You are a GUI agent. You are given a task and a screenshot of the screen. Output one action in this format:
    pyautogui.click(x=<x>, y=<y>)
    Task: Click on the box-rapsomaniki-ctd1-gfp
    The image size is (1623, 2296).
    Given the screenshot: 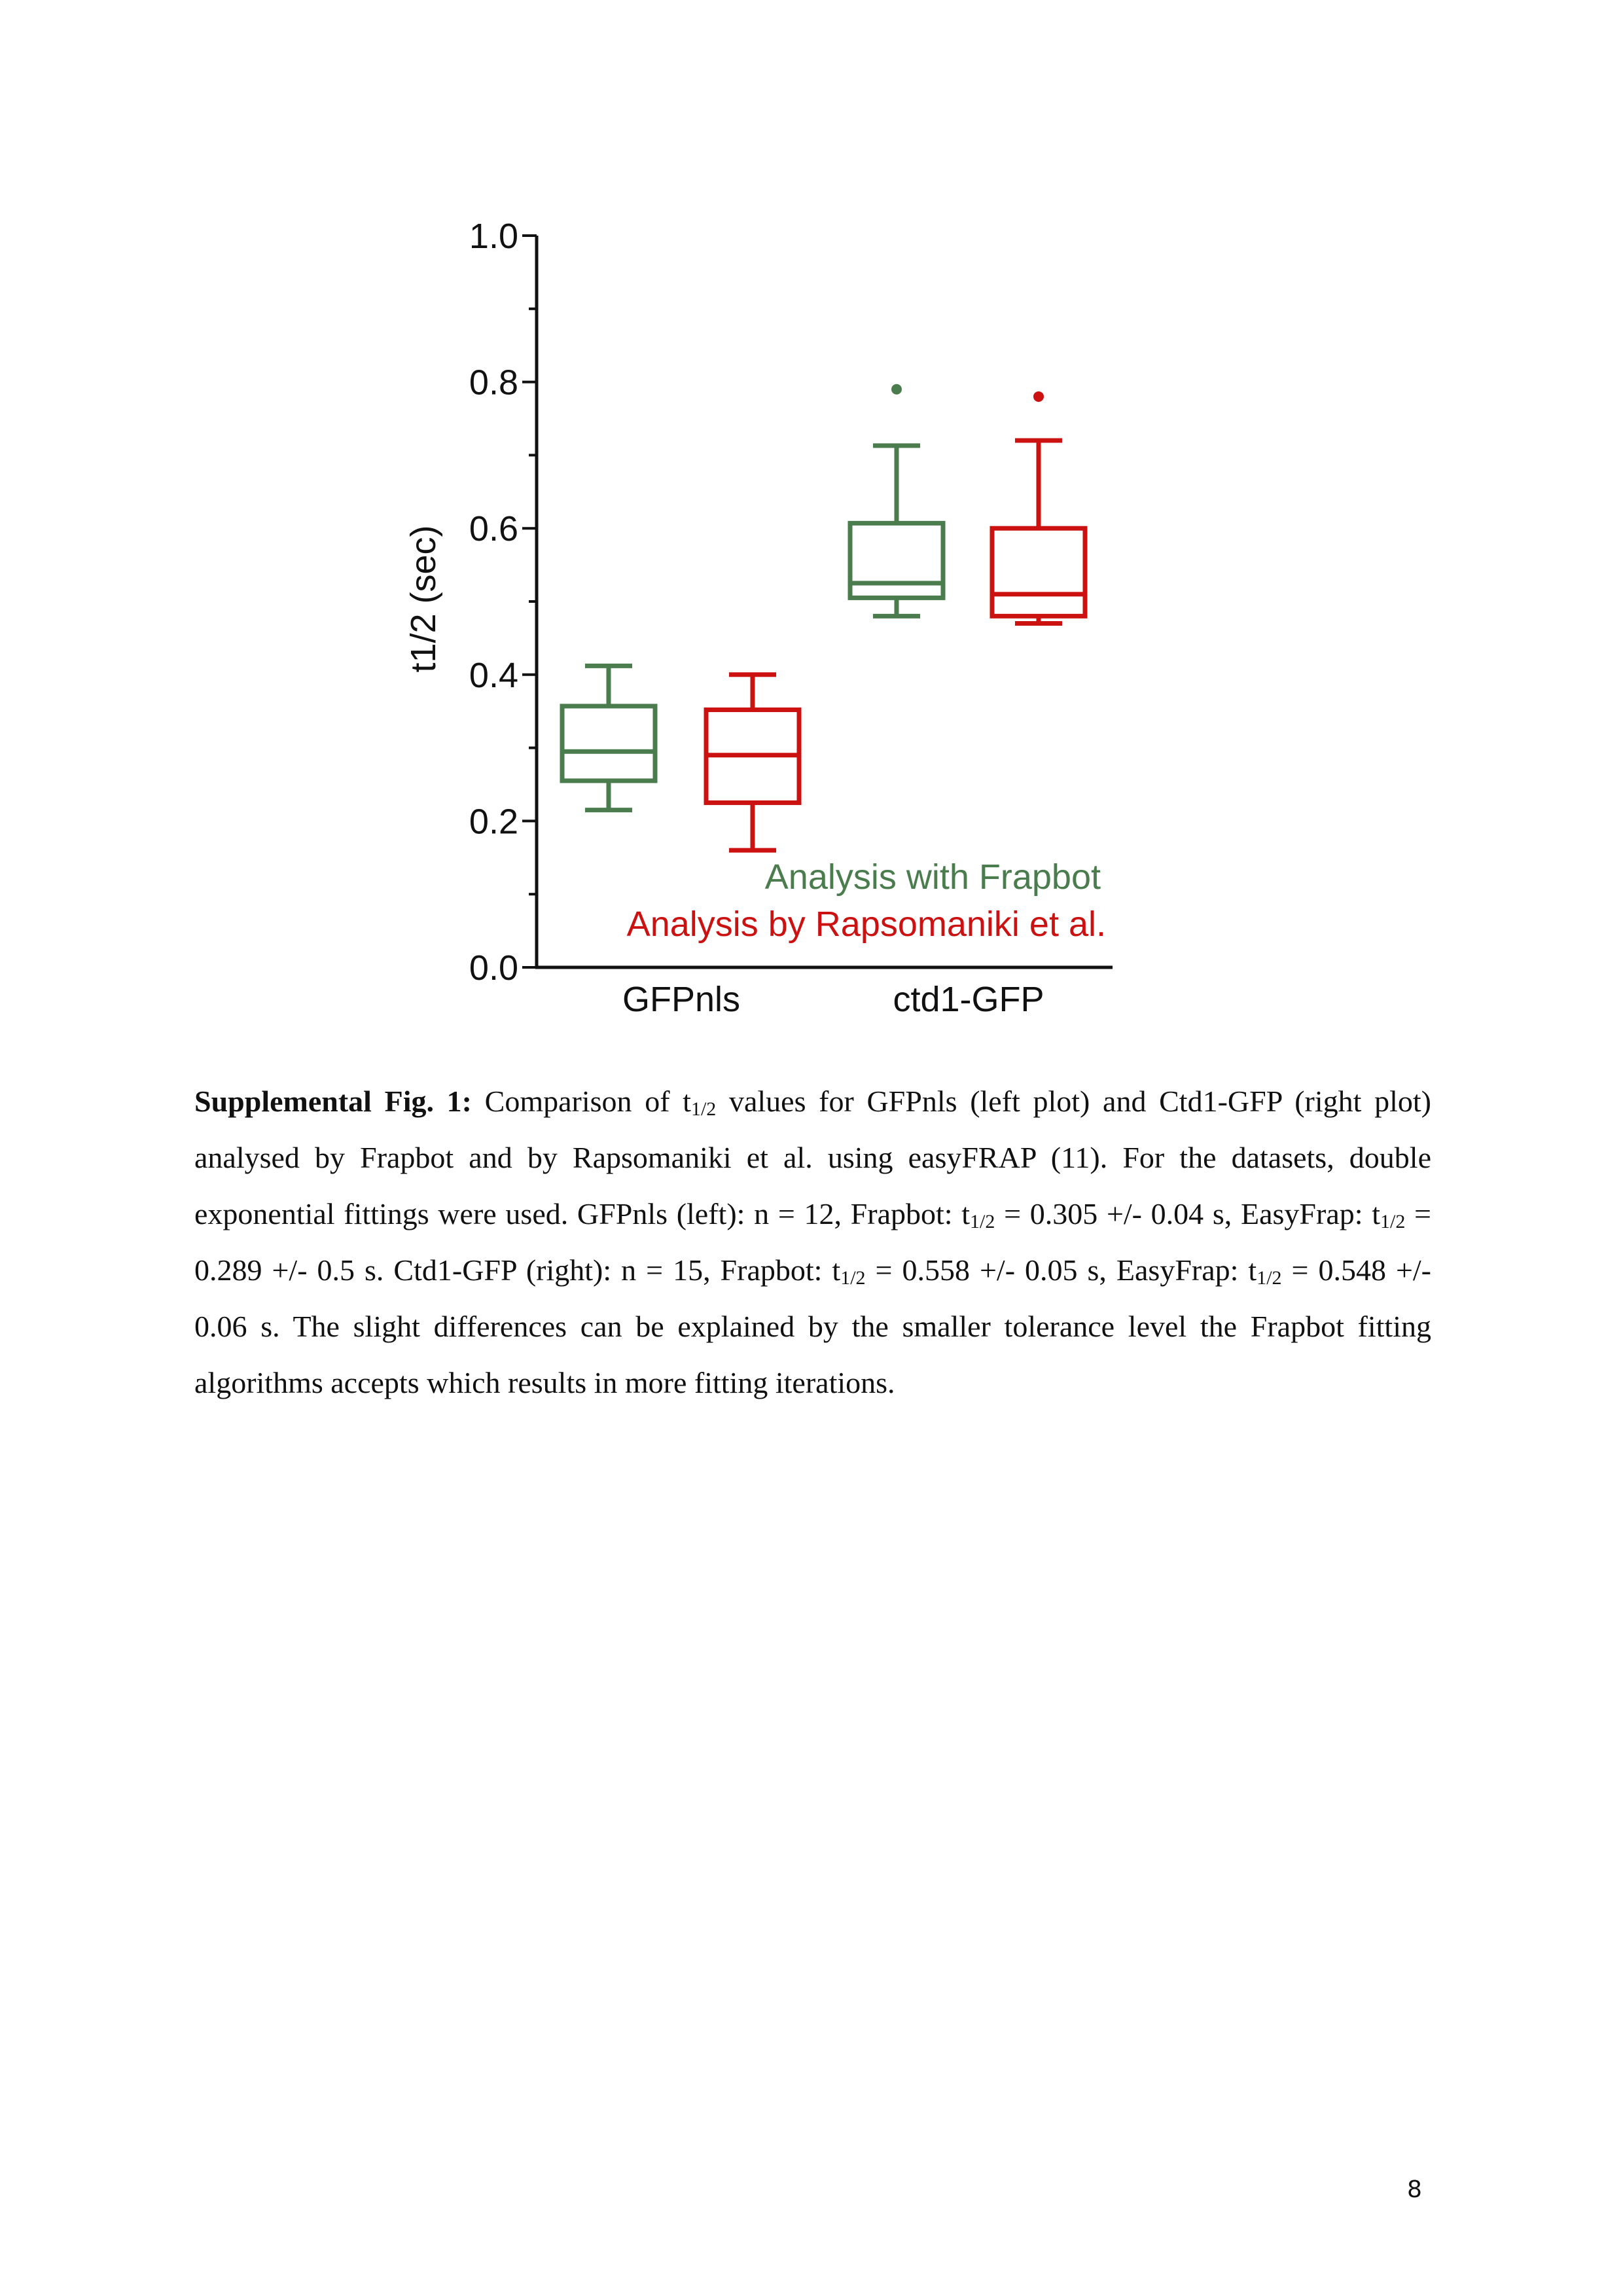 What is the action you would take?
    pyautogui.click(x=1039, y=508)
    